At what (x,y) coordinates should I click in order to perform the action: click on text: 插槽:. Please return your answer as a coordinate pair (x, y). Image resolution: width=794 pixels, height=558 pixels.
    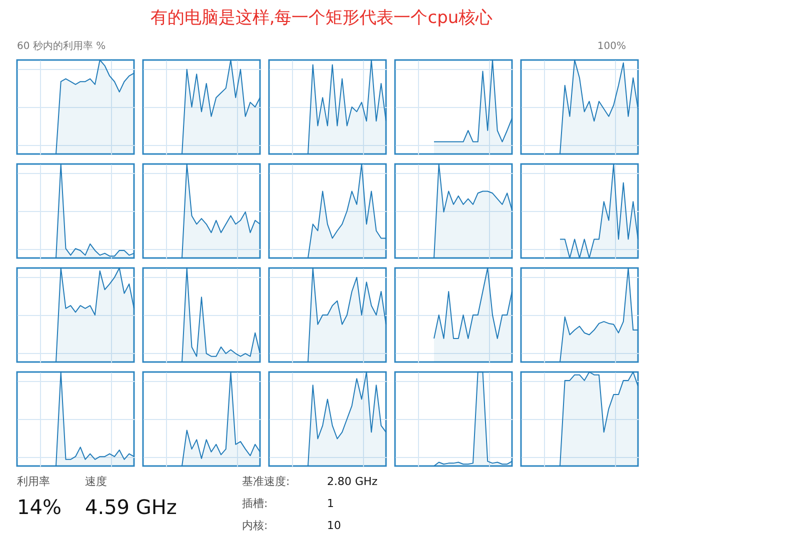
    Looking at the image, I should click on (255, 503).